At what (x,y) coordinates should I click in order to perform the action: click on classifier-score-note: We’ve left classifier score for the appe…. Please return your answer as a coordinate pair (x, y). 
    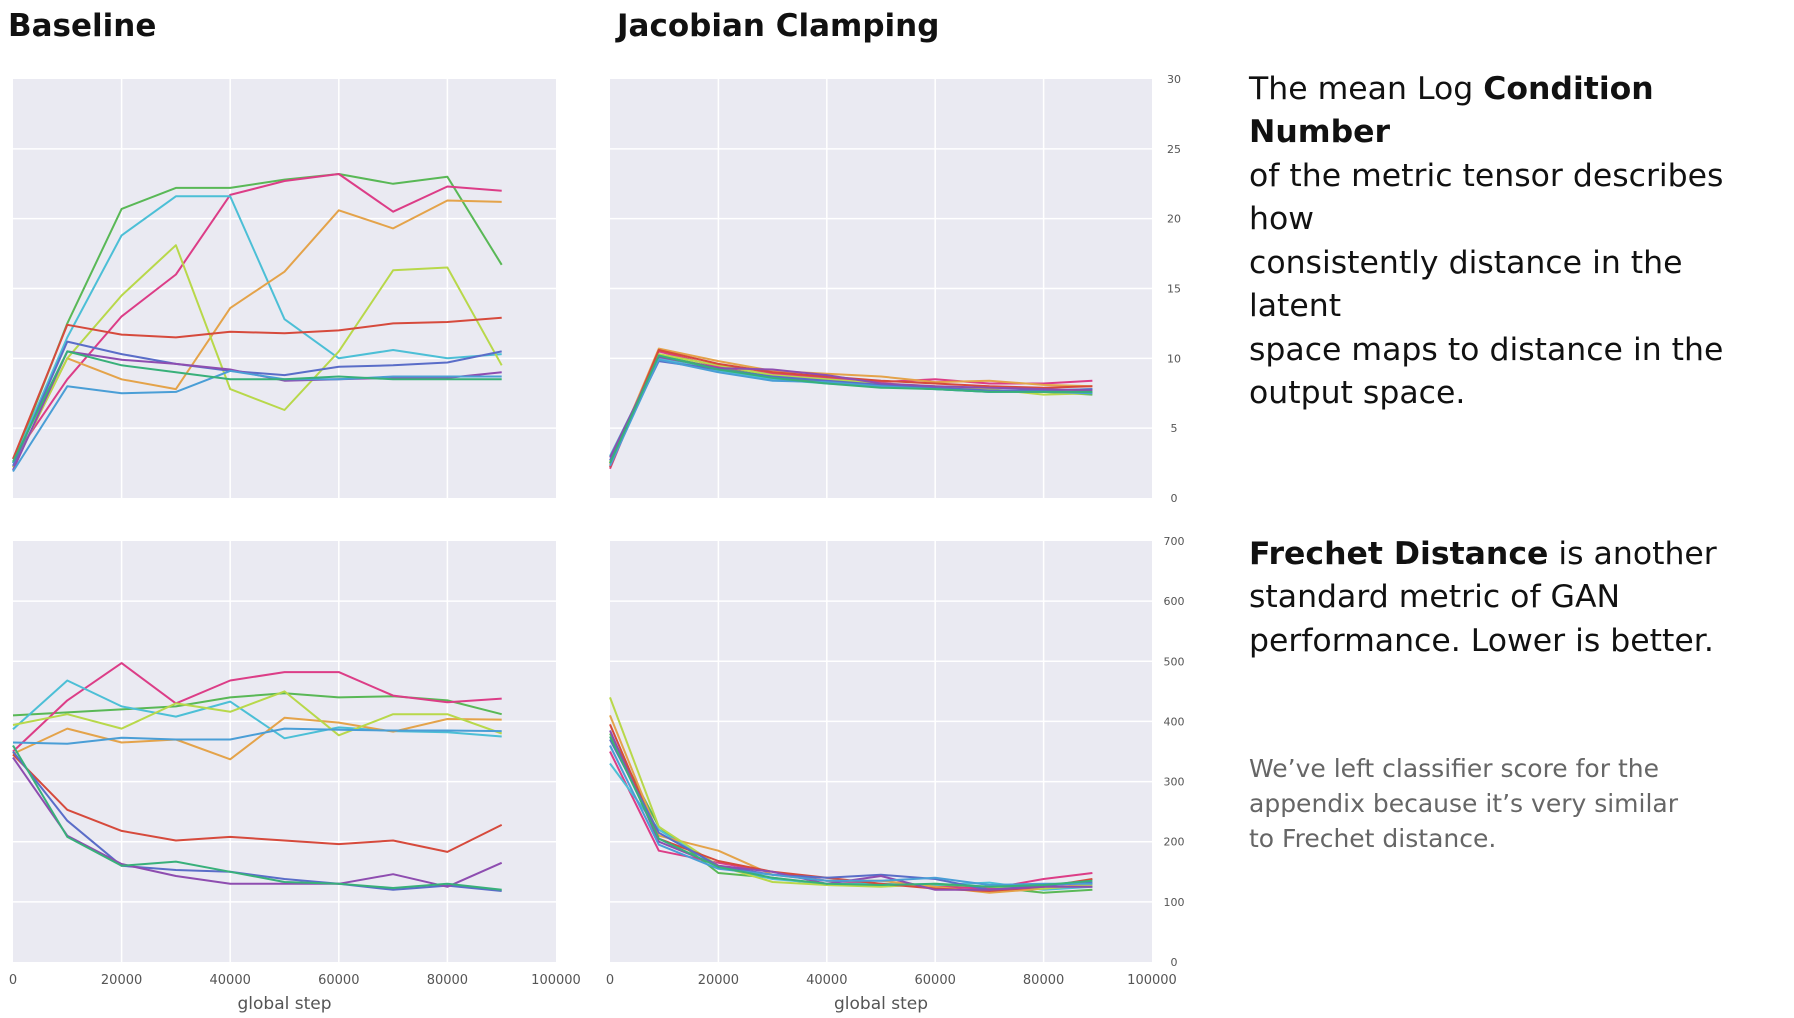
    Looking at the image, I should click on (1484, 803).